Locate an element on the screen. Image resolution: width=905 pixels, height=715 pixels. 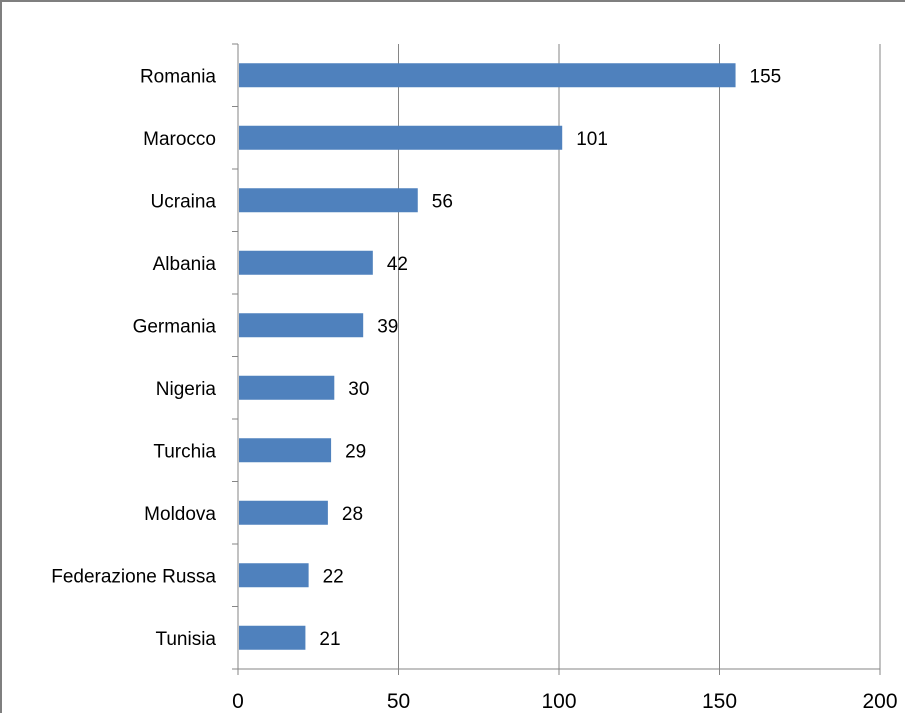
bar-nigeria is located at coordinates (287, 387).